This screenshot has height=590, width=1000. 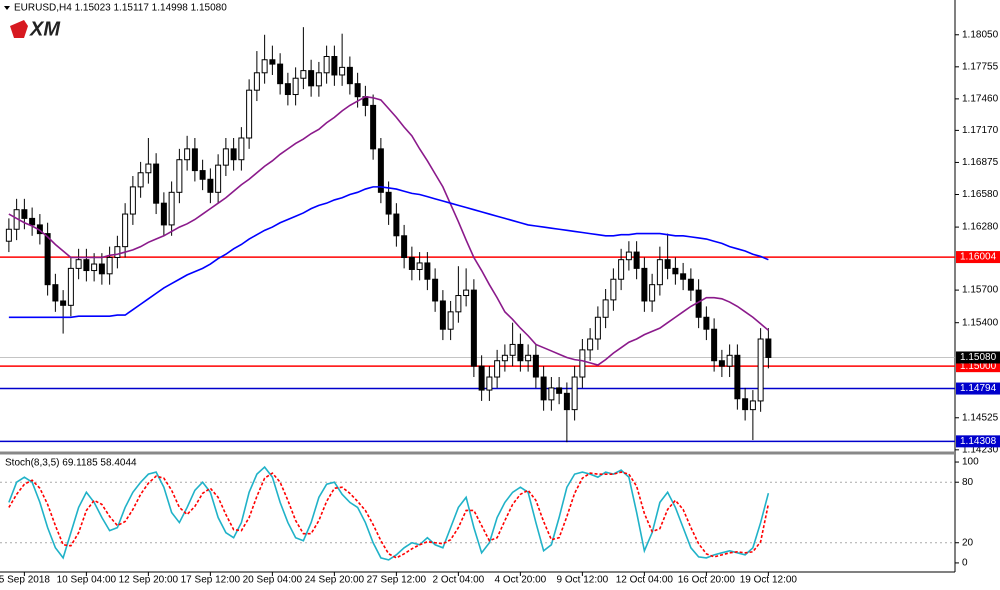 I want to click on current-price-label: 1.15080, so click(x=978, y=357).